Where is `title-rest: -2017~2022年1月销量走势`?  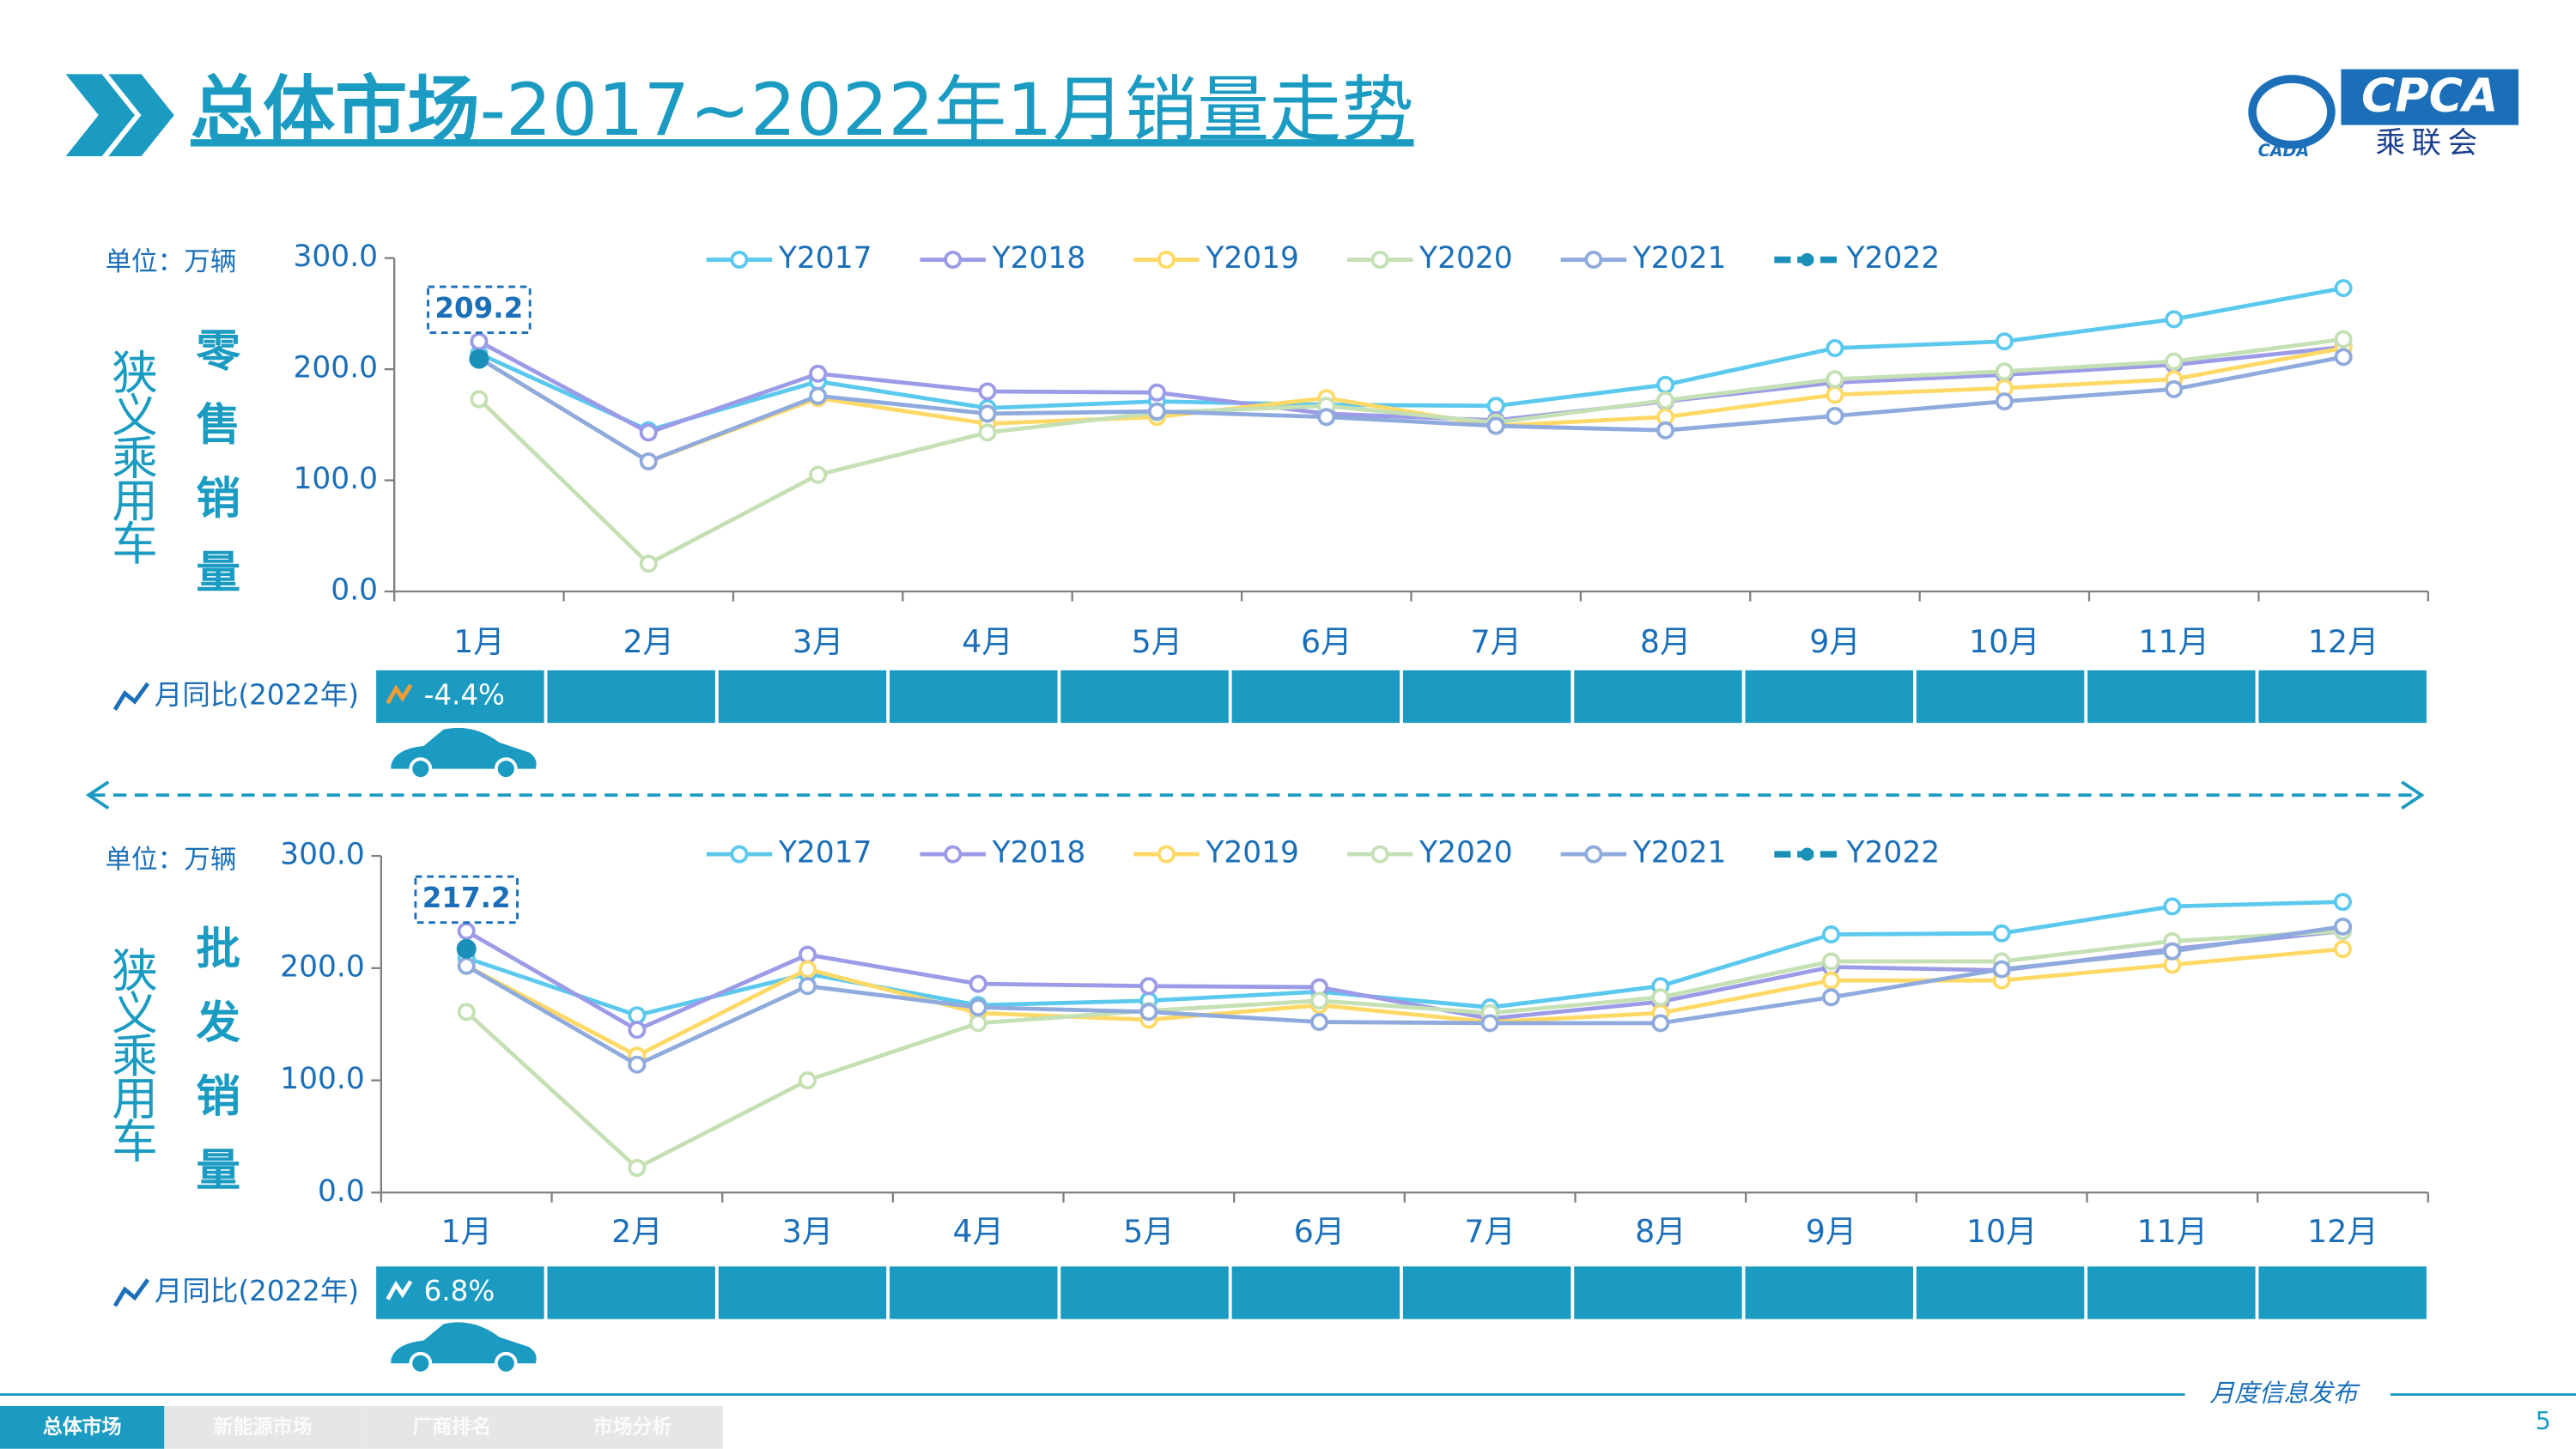 title-rest: -2017~2022年1月销量走势 is located at coordinates (947, 110).